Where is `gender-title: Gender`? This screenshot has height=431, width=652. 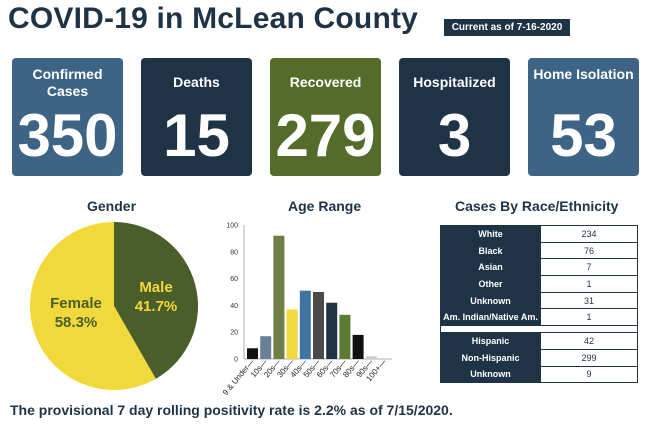
gender-title: Gender is located at coordinates (112, 206).